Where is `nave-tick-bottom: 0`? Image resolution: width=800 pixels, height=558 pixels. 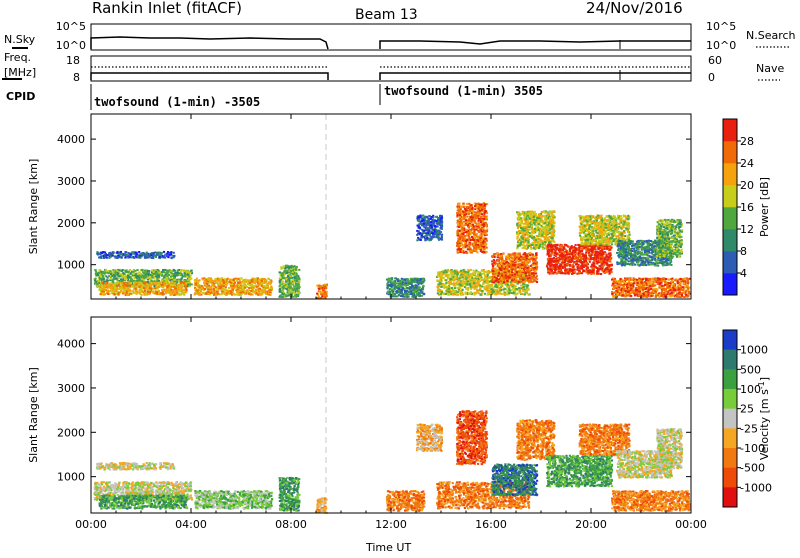 nave-tick-bottom: 0 is located at coordinates (711, 77).